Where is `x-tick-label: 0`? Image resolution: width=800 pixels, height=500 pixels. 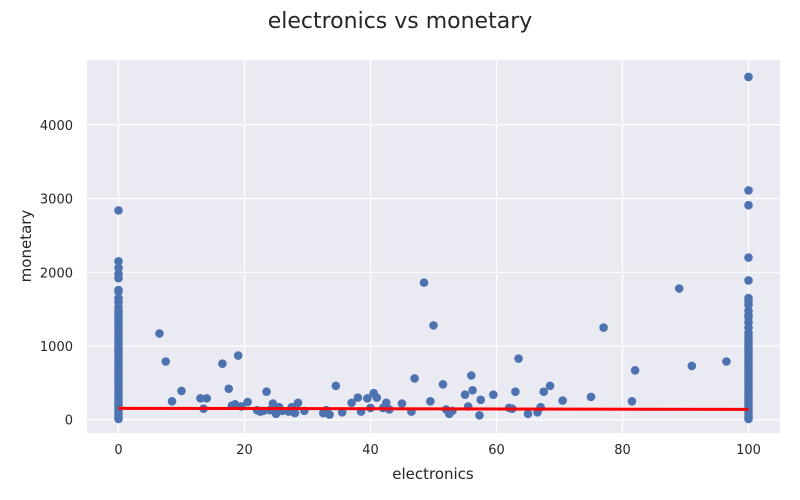 x-tick-label: 0 is located at coordinates (118, 450).